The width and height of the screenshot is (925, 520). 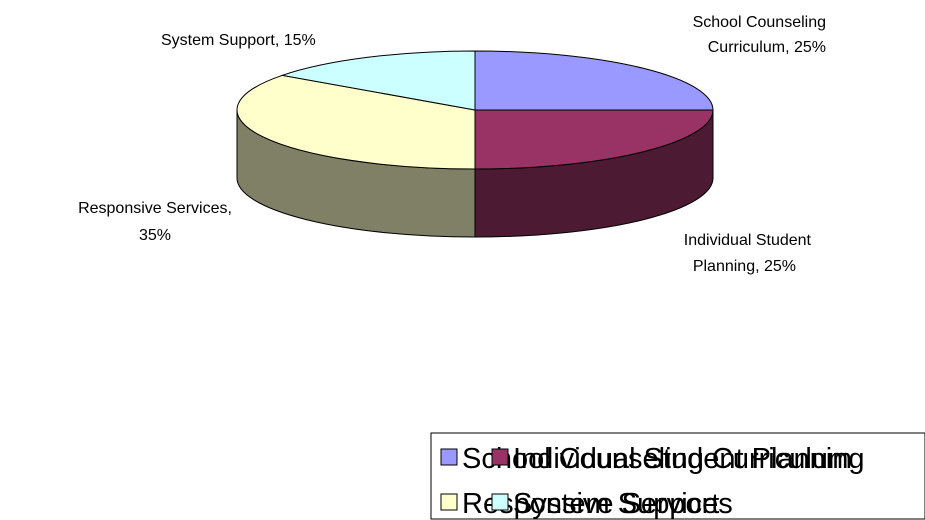 What do you see at coordinates (155, 222) in the screenshot?
I see `slice-label-responsive-services: Responsive Services, 35%` at bounding box center [155, 222].